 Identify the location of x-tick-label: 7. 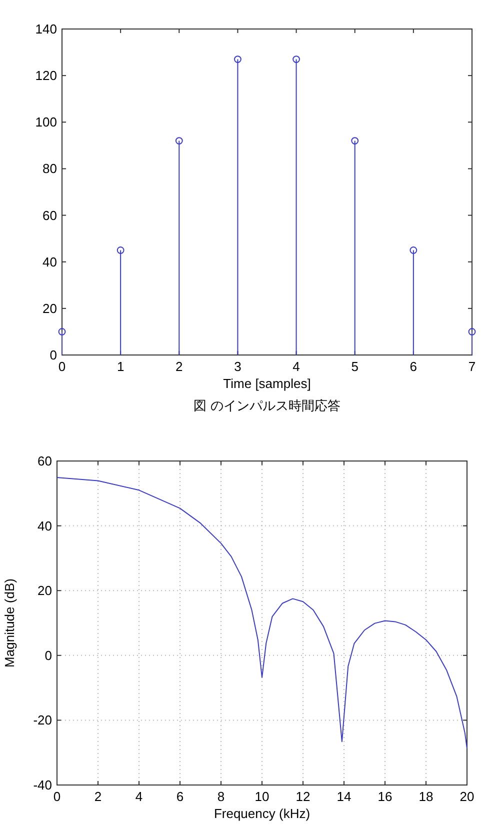
(472, 366).